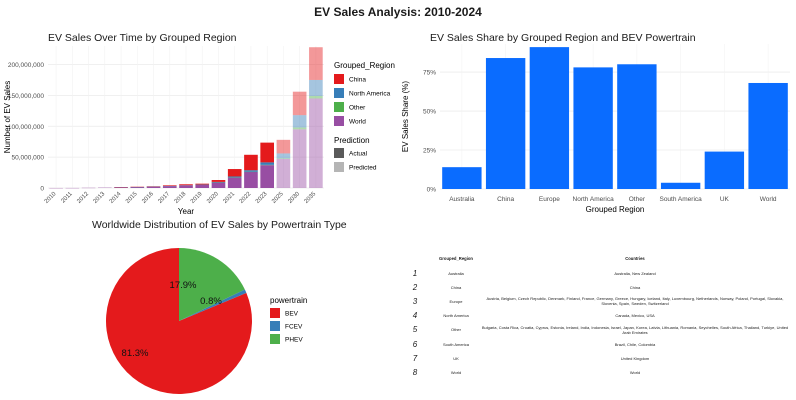  Describe the element at coordinates (311, 198) in the screenshot. I see `x-tick-label: 2035` at that location.